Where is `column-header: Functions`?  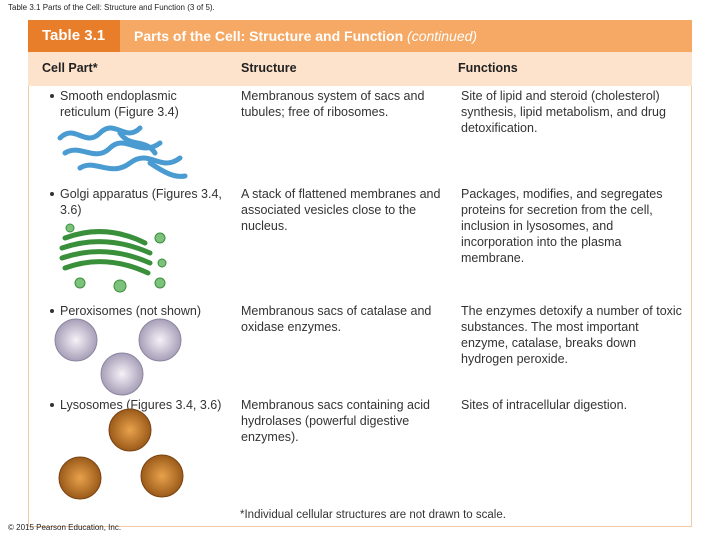
column-header: Functions is located at coordinates (488, 68).